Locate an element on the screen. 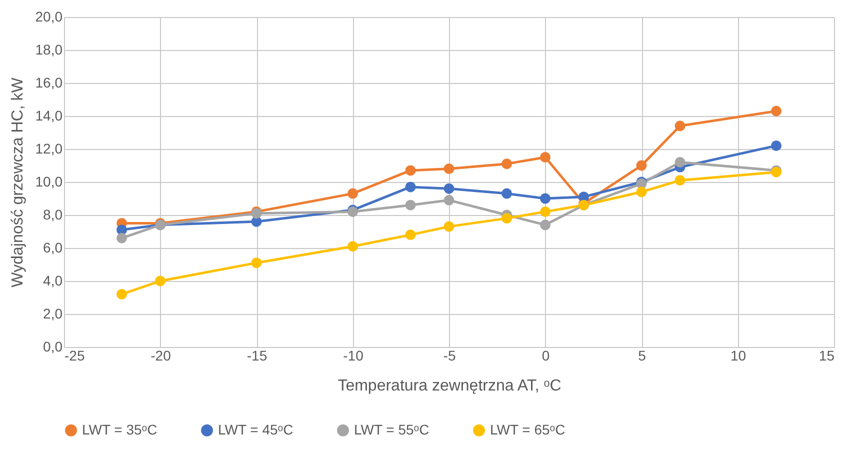 This screenshot has width=868, height=459. x-tick-label: 10 is located at coordinates (738, 356).